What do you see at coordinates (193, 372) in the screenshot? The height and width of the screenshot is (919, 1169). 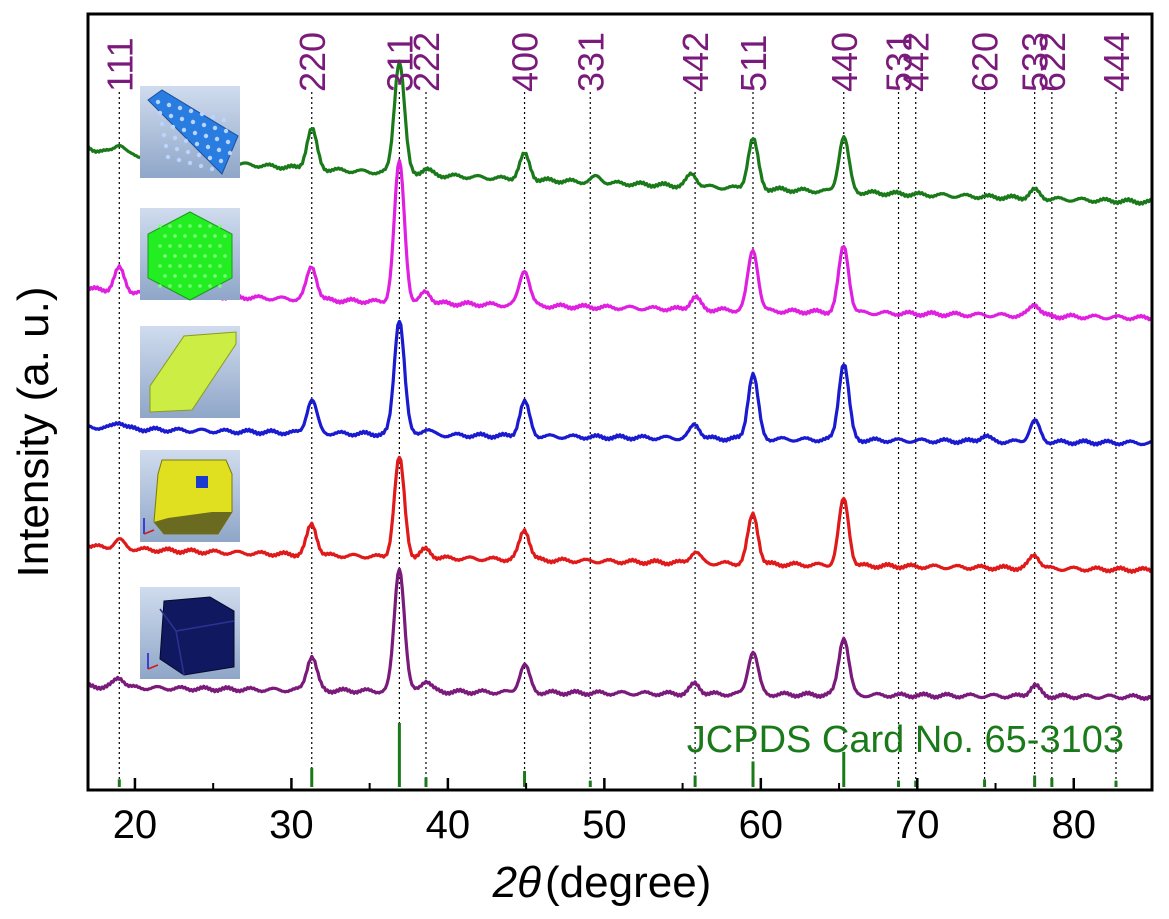 I see `plate-shape` at bounding box center [193, 372].